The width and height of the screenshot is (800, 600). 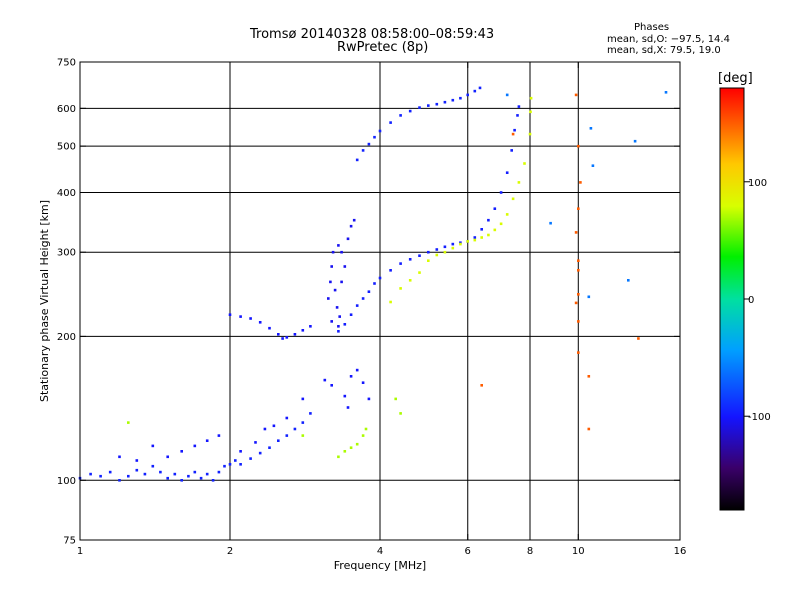 What do you see at coordinates (230, 551) in the screenshot?
I see `x-tick-label: 2` at bounding box center [230, 551].